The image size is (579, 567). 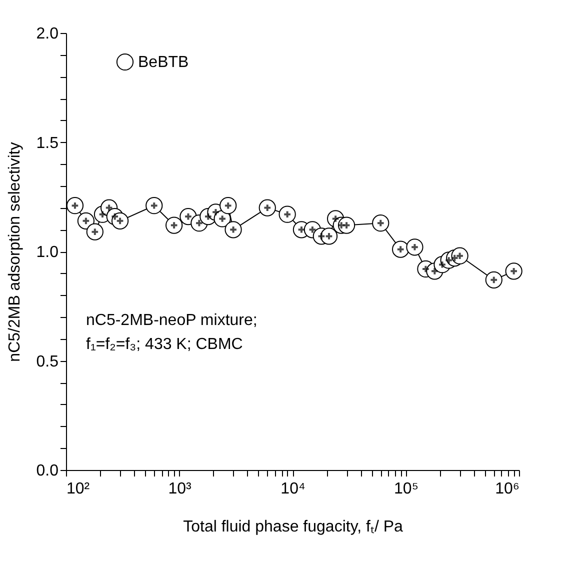 What do you see at coordinates (180, 489) in the screenshot?
I see `x-tick-label: 10³` at bounding box center [180, 489].